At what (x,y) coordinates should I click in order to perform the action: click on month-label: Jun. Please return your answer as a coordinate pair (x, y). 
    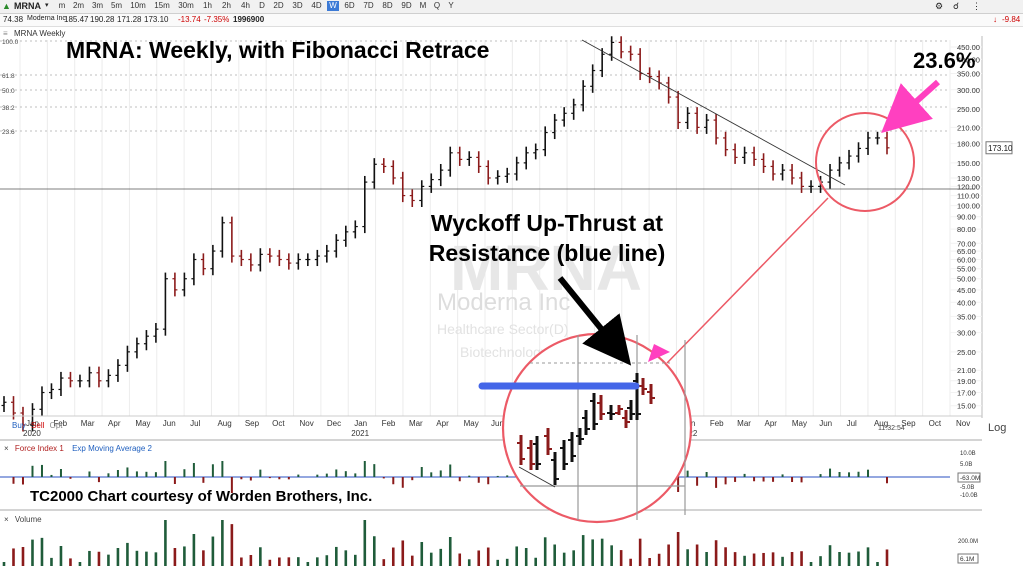
    Looking at the image, I should click on (169, 423).